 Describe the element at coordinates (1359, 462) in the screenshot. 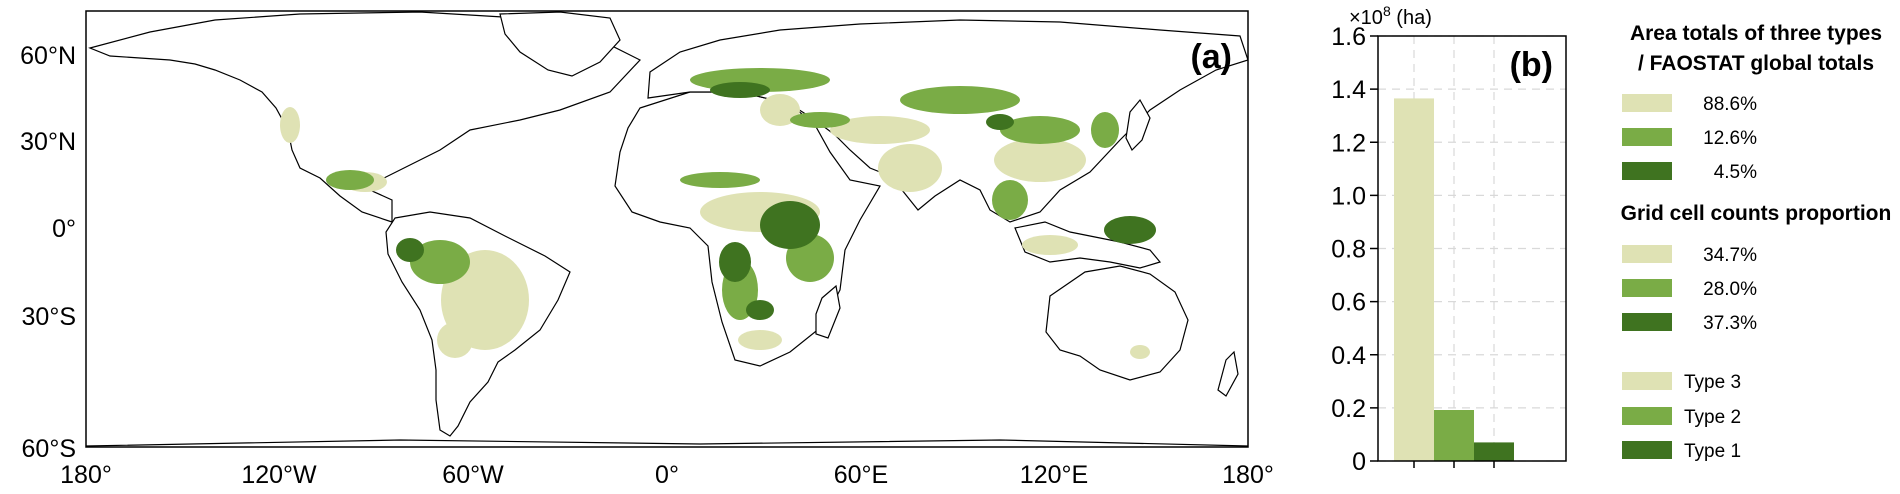

I see `chart-y-tick-label: 0` at that location.